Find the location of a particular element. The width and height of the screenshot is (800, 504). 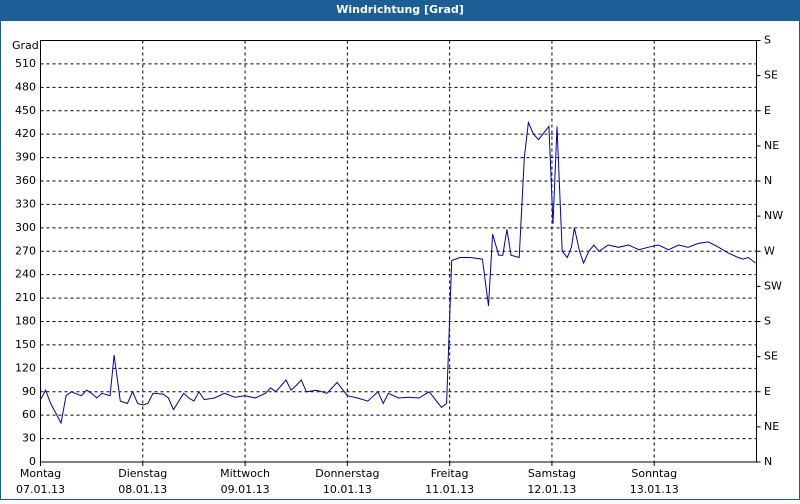

y-tick-label: 60 is located at coordinates (29, 414).